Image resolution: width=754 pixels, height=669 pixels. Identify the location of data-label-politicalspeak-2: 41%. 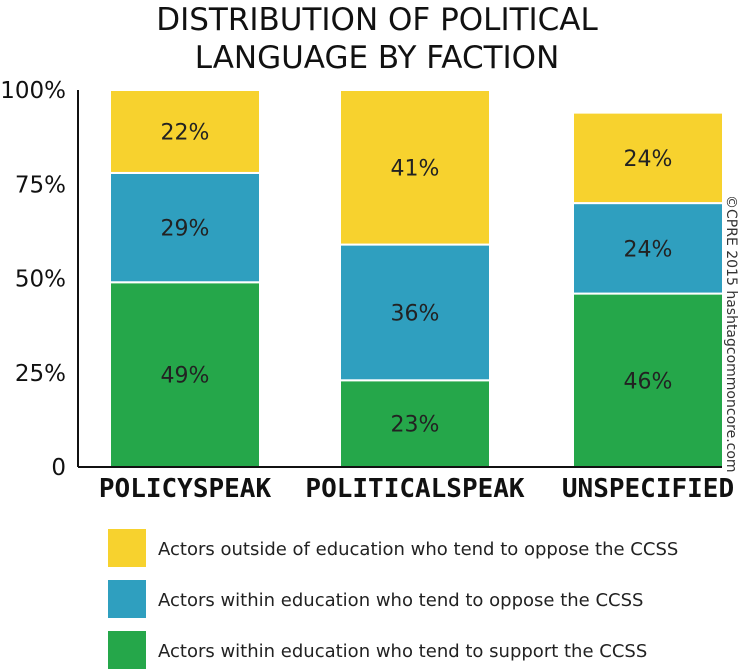
(415, 168).